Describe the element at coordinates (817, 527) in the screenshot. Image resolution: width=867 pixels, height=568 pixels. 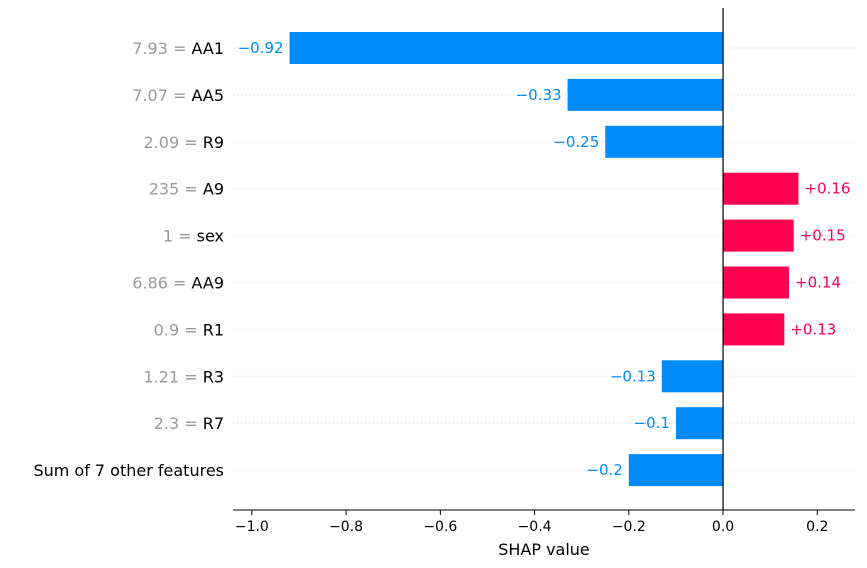
I see `x-tick-label: 0.2` at that location.